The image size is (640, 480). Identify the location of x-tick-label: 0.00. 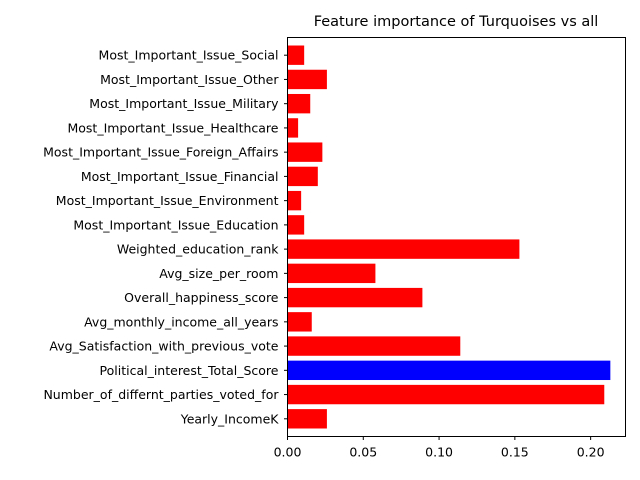
(288, 452).